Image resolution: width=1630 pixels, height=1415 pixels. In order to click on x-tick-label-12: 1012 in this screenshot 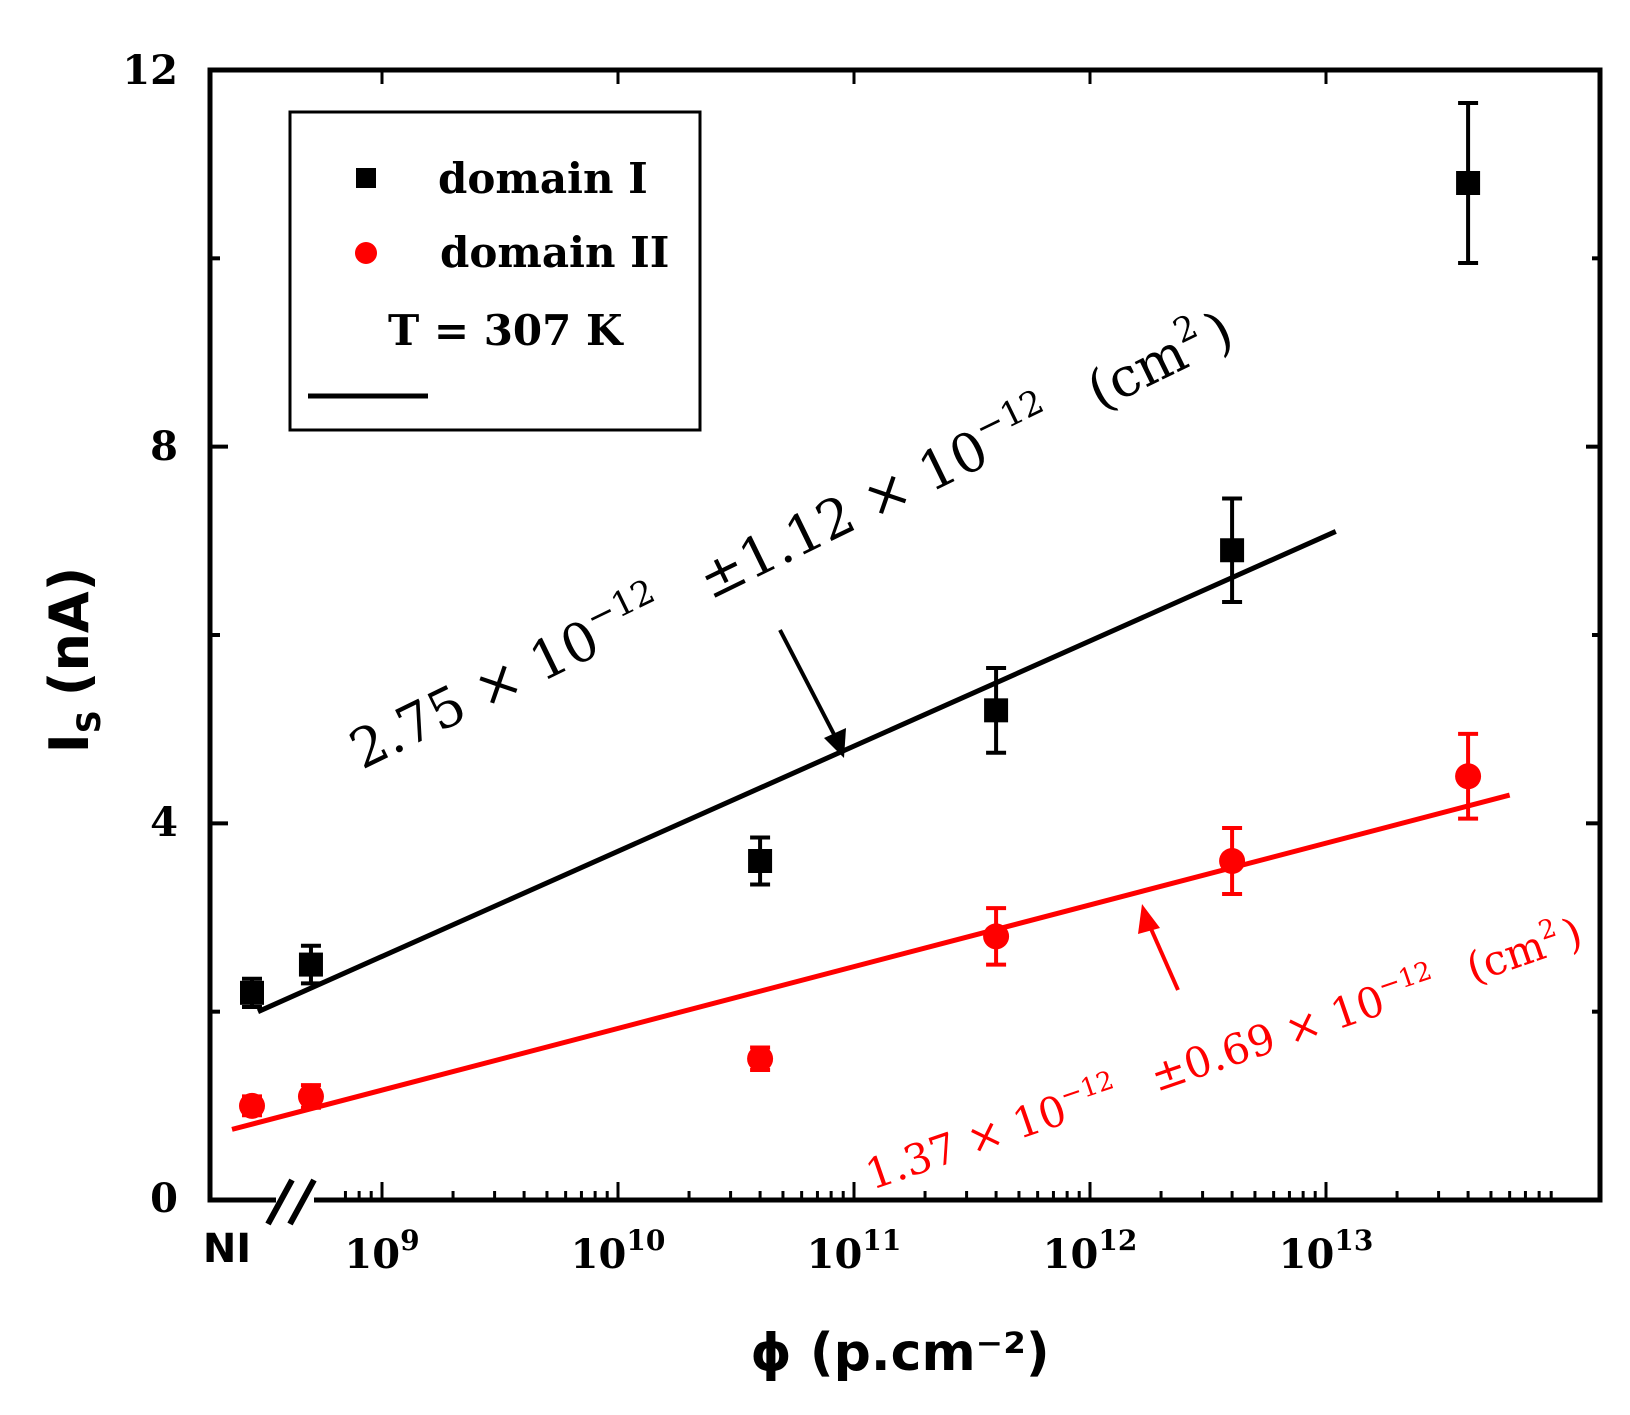, I will do `click(1090, 1251)`.